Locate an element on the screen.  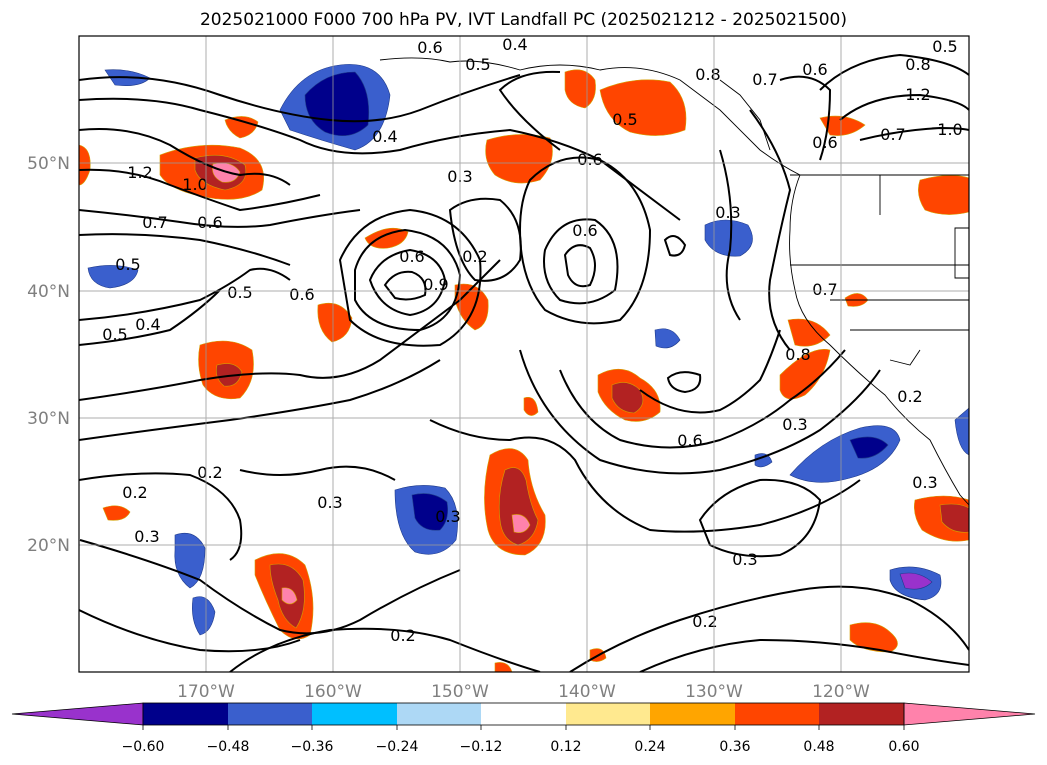
colorbar-tick-label: 0.24 is located at coordinates (649, 747).